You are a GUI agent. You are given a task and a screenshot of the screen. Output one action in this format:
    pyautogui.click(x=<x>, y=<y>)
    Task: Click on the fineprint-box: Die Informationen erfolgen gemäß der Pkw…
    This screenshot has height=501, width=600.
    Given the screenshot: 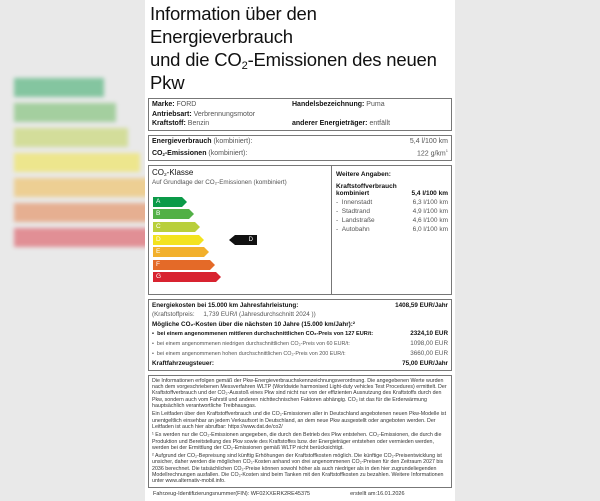 What is the action you would take?
    pyautogui.click(x=300, y=431)
    